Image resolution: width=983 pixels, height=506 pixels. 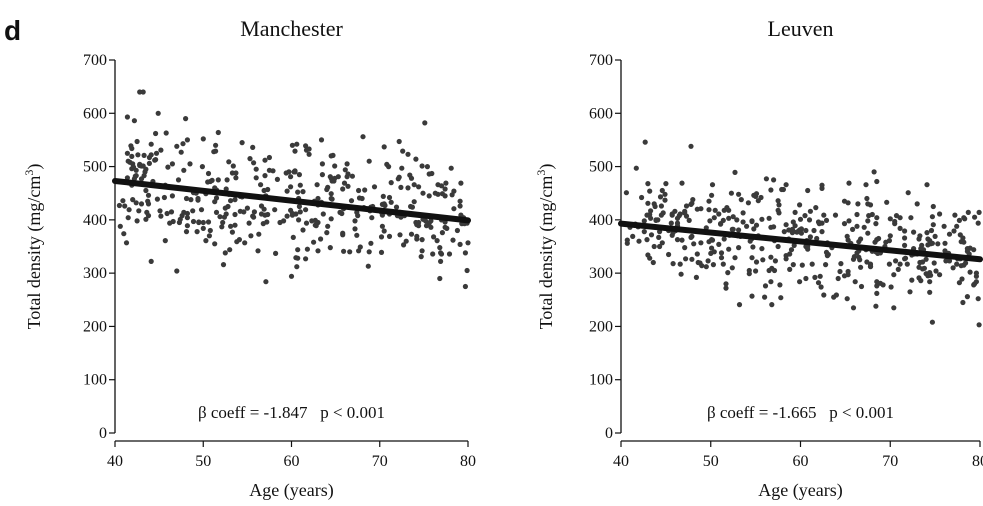 I want to click on y-tick-label: 200, so click(x=95, y=326).